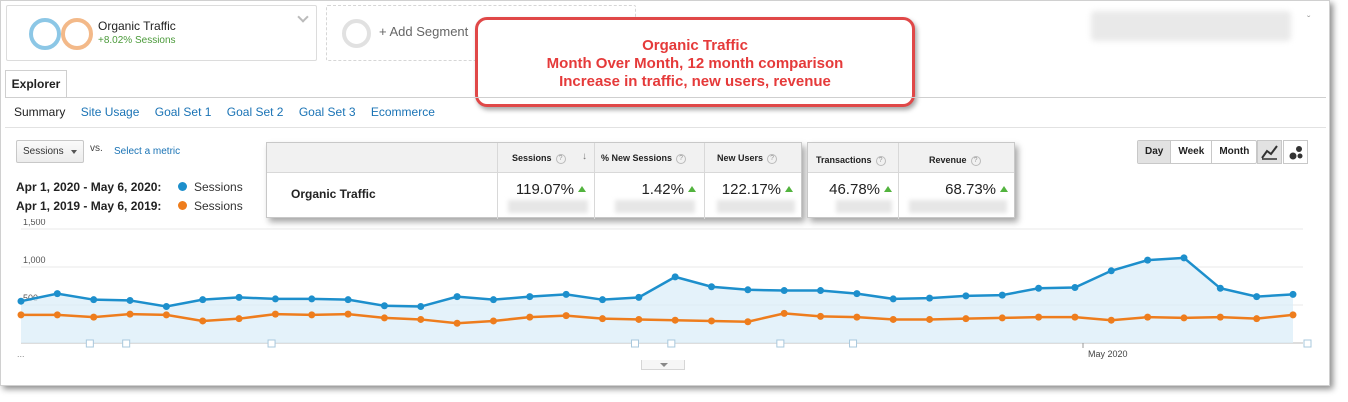 This screenshot has height=402, width=1348. I want to click on legend-series: Sessions, so click(218, 206).